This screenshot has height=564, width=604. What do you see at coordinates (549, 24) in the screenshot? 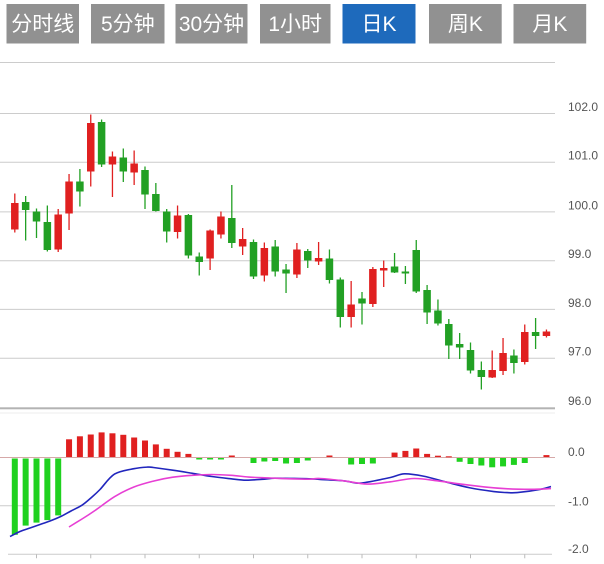
I see `svg-text: 月K` at bounding box center [549, 24].